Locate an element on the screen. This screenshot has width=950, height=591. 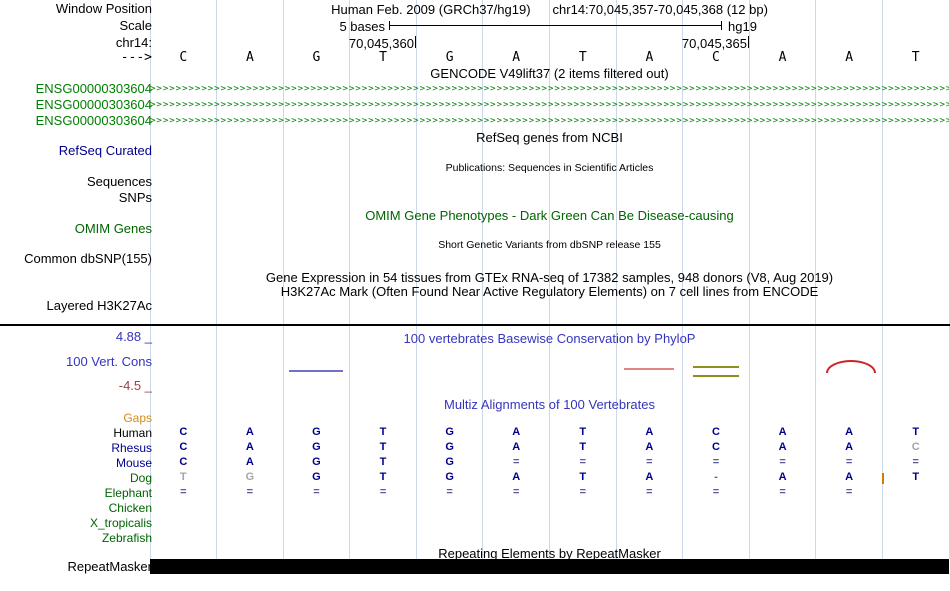
scale-genome-label: hg19 is located at coordinates (742, 26).